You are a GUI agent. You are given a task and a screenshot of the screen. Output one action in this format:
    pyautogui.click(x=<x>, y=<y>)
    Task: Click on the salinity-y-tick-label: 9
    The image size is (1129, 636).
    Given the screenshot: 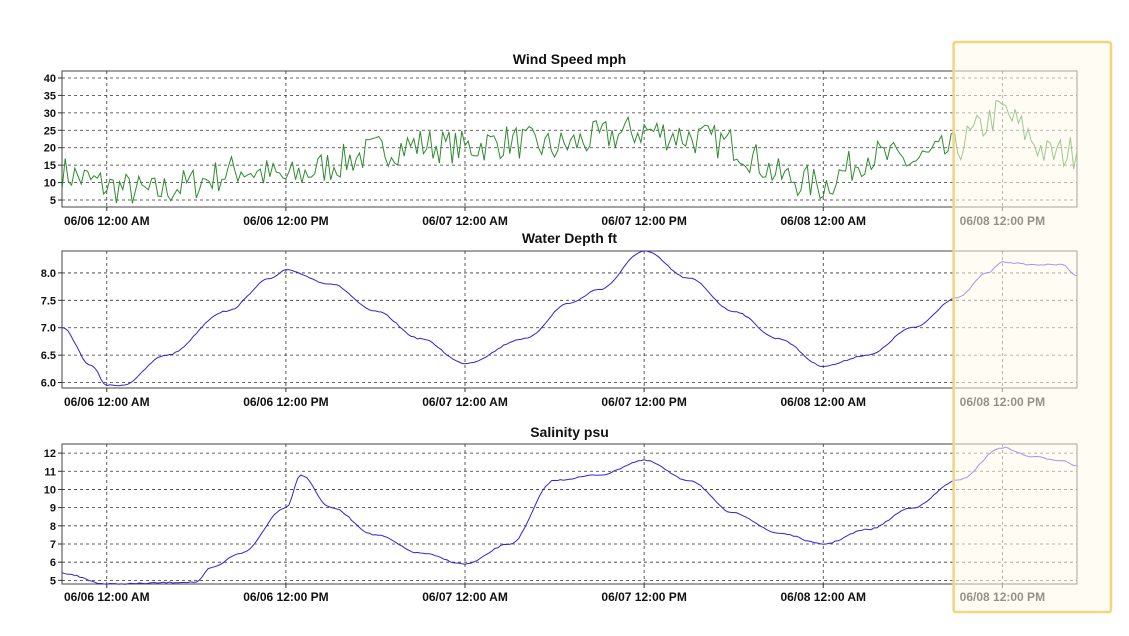 What is the action you would take?
    pyautogui.click(x=53, y=509)
    